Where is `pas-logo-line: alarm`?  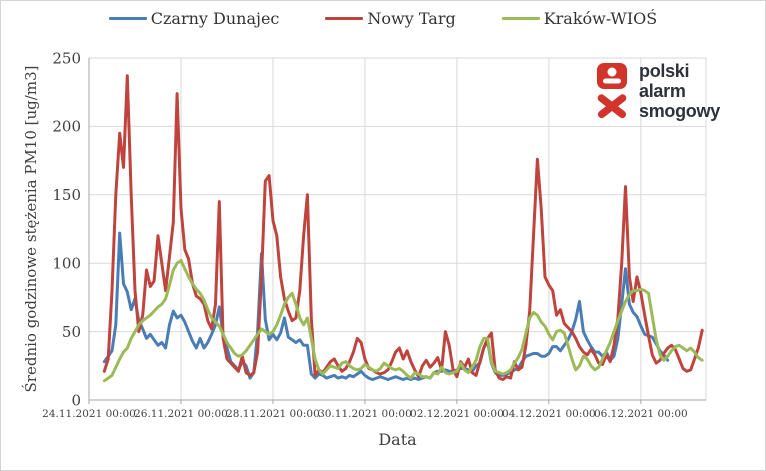 pas-logo-line: alarm is located at coordinates (662, 91).